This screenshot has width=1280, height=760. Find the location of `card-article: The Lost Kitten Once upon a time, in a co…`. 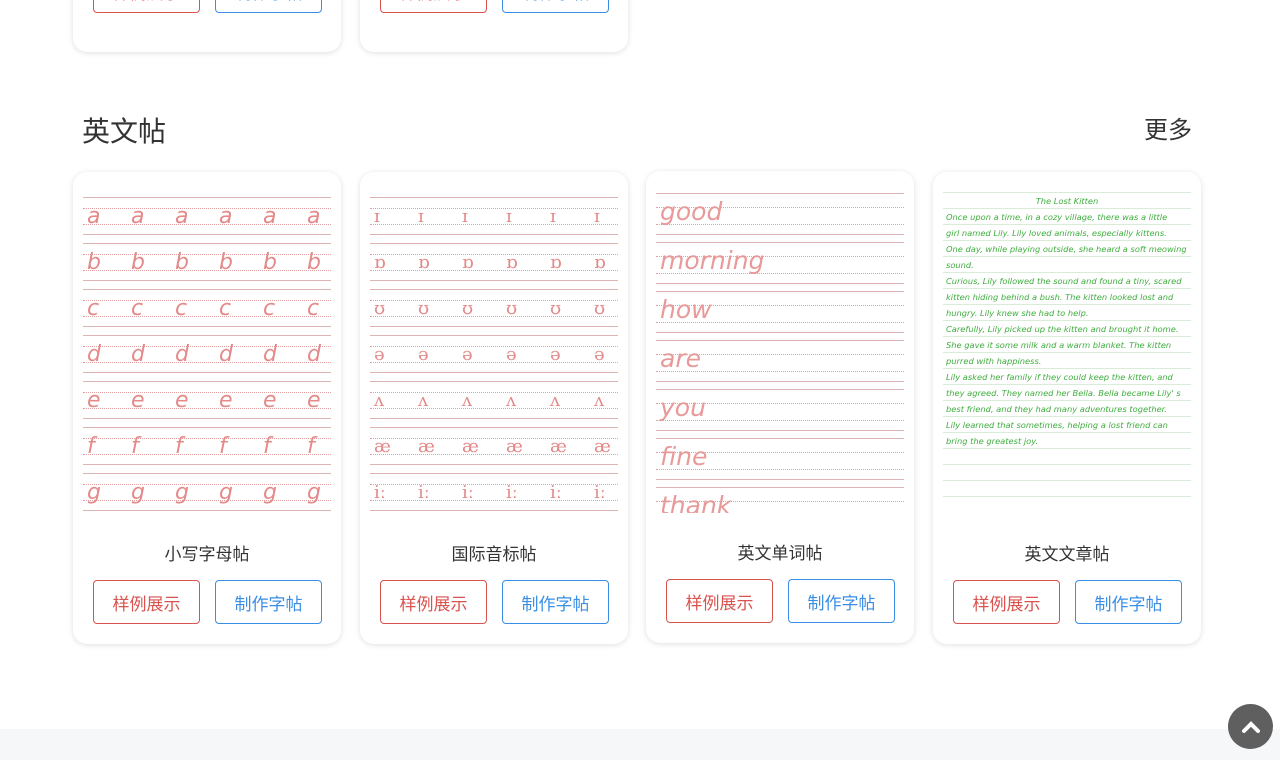

card-article: The Lost Kitten Once upon a time, in a co… is located at coordinates (1067, 408).